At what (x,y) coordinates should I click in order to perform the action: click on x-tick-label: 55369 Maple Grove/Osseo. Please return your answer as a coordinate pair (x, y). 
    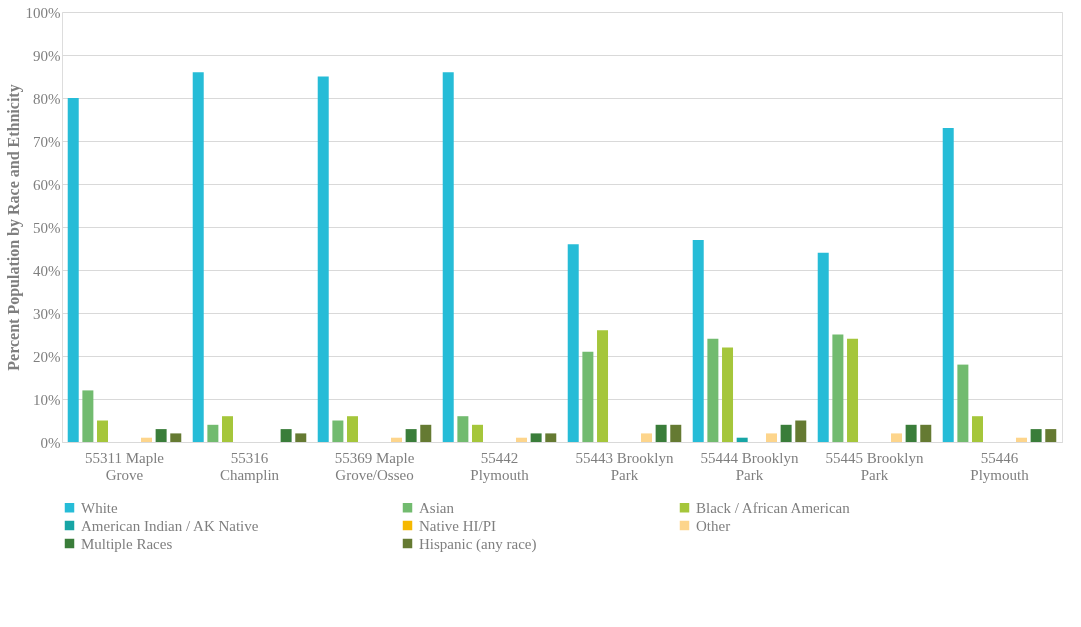
    Looking at the image, I should click on (374, 466).